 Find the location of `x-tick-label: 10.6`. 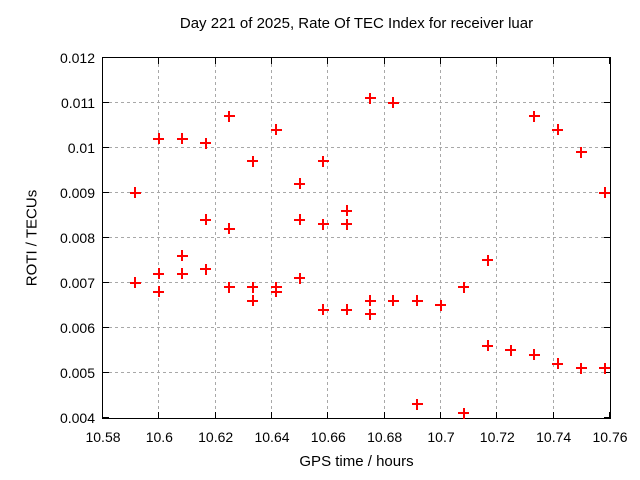

x-tick-label: 10.6 is located at coordinates (159, 437).